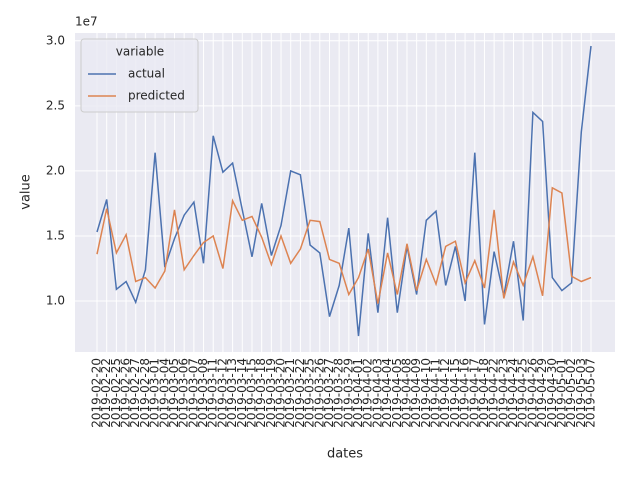 This screenshot has height=480, width=640. I want to click on x-tick-label: 2019-04-12, so click(445, 393).